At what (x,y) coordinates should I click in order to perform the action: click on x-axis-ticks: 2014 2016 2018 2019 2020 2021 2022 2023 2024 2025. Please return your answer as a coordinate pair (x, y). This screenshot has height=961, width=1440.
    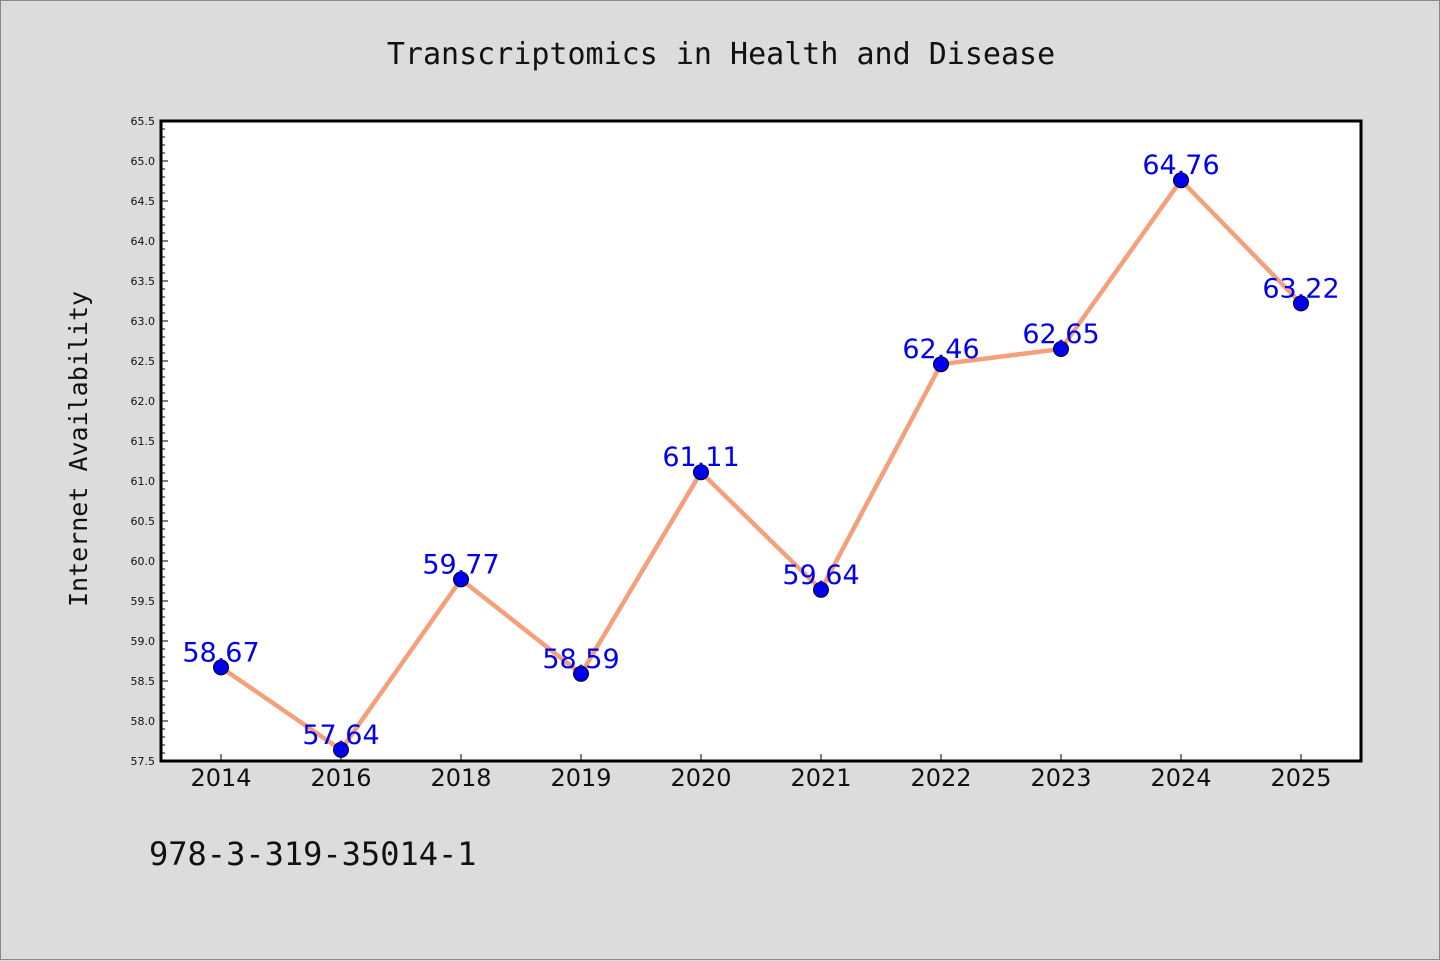
    Looking at the image, I should click on (761, 773).